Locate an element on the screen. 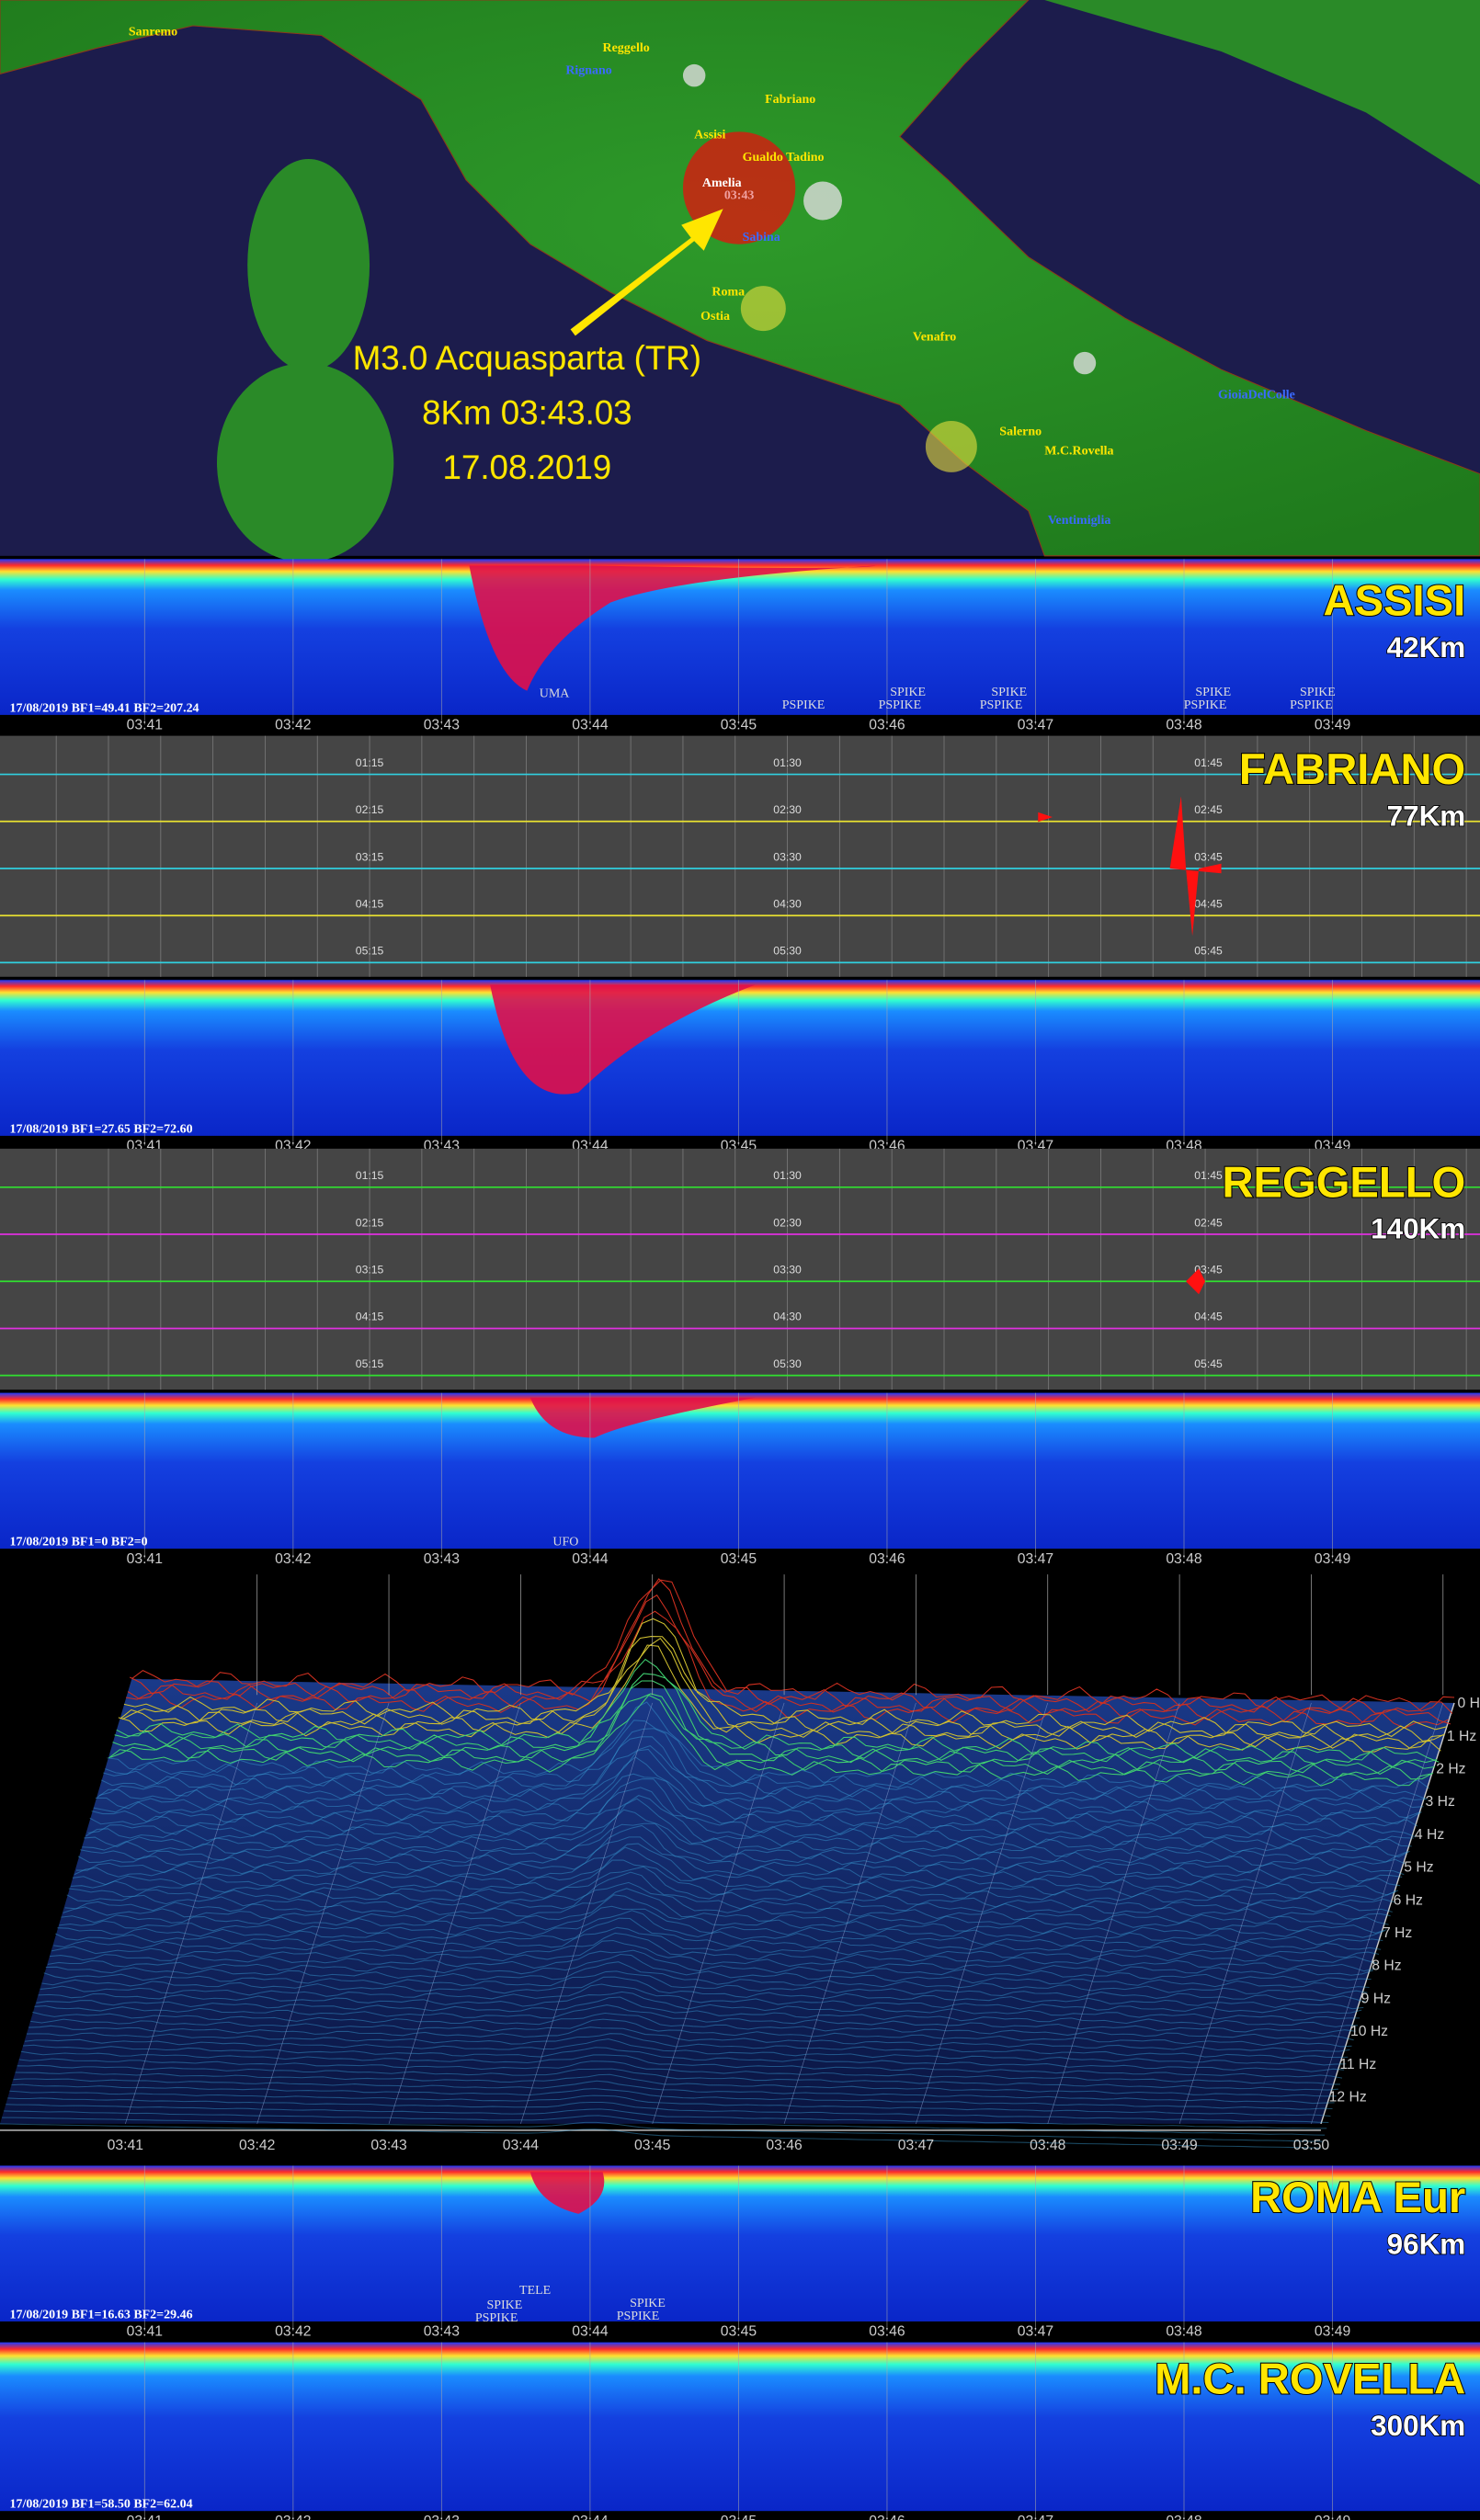 This screenshot has width=1480, height=2520. place-label: Amelia is located at coordinates (722, 183).